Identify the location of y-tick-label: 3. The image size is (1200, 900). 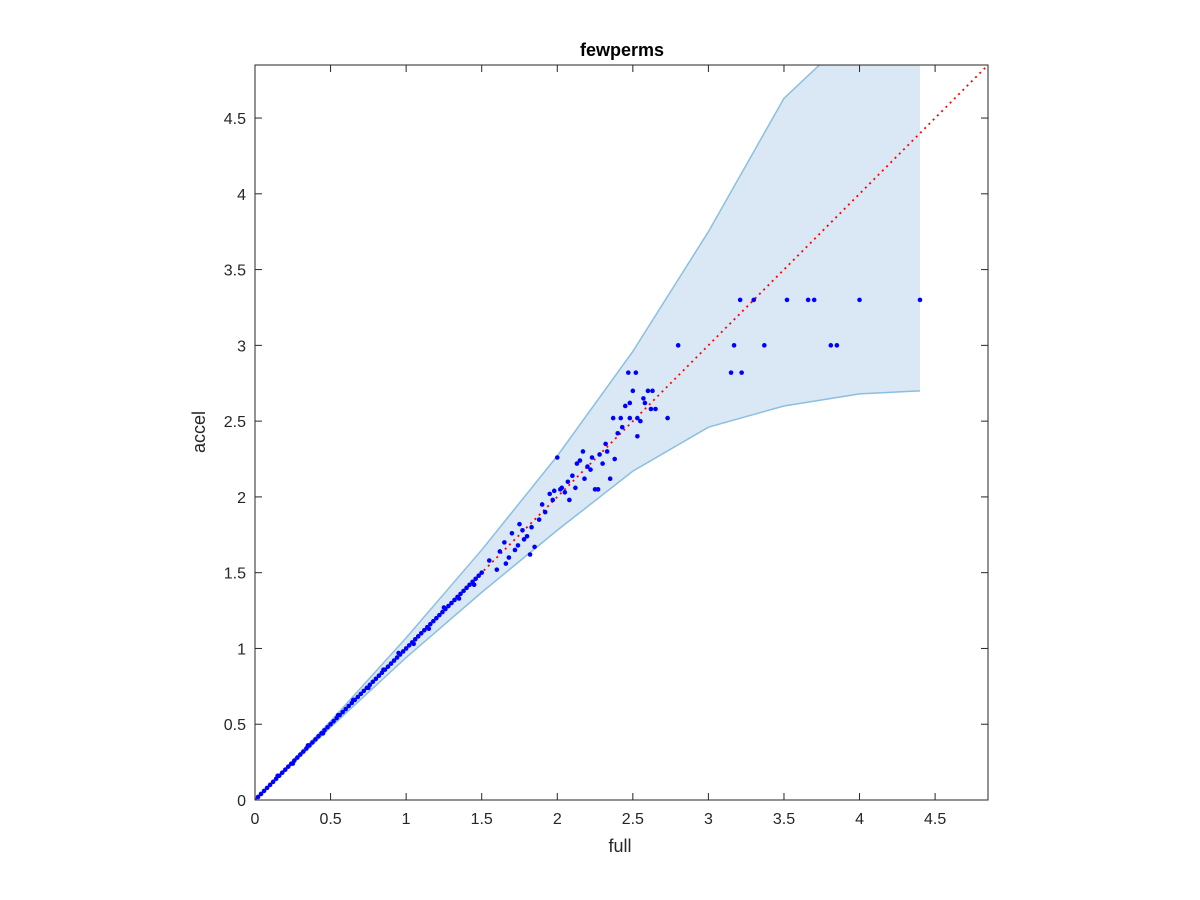
(241, 346).